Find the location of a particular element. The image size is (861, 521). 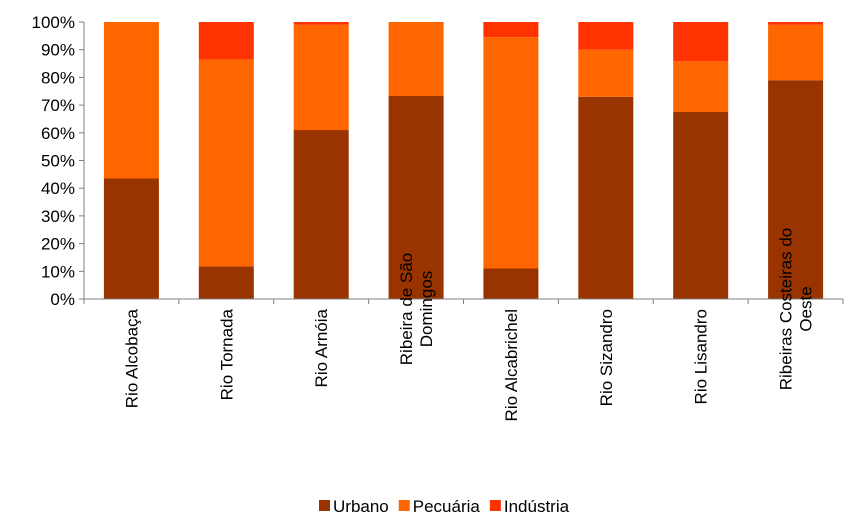

x-category-label: Rio Arnóia is located at coordinates (321, 347).